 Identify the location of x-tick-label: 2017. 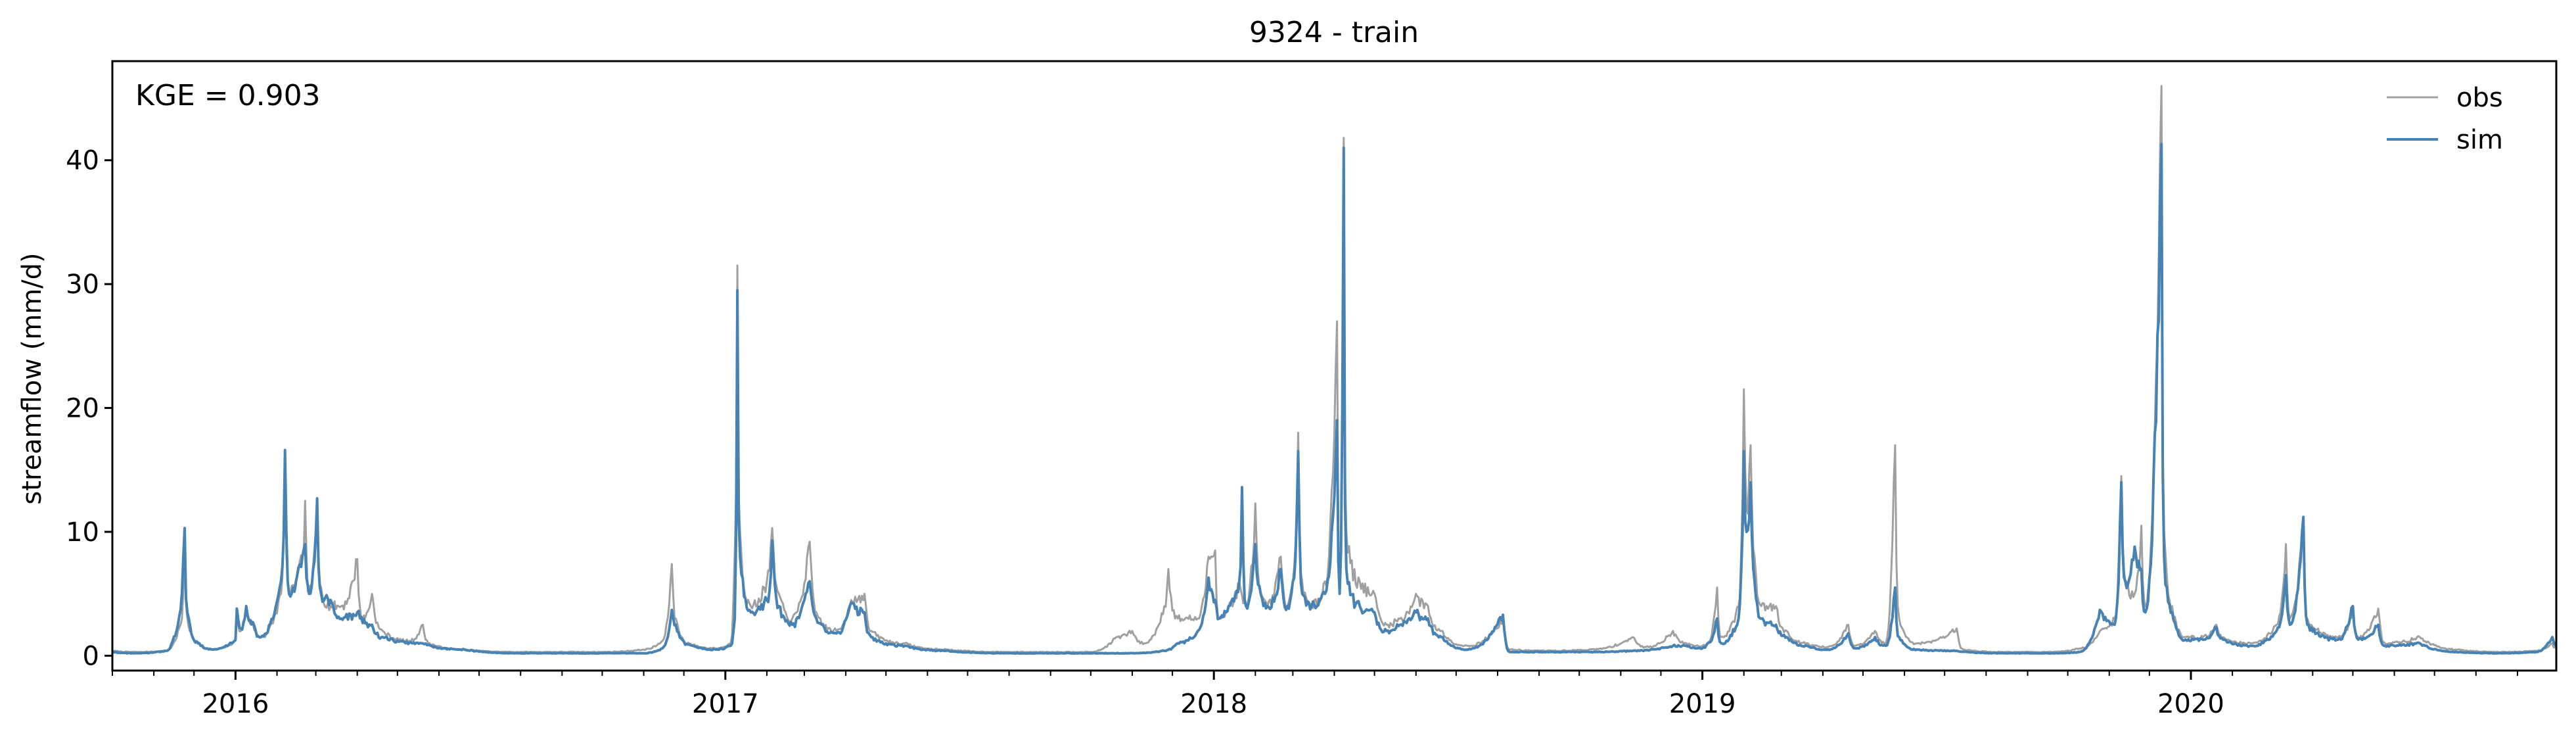
(725, 704).